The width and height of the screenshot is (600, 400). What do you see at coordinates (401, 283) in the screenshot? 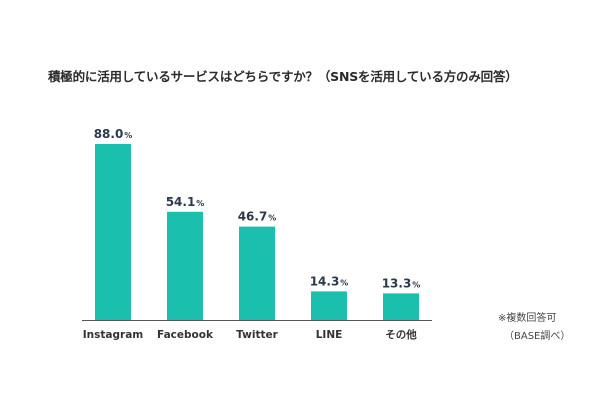
I see `data-label-4: 13.3%` at bounding box center [401, 283].